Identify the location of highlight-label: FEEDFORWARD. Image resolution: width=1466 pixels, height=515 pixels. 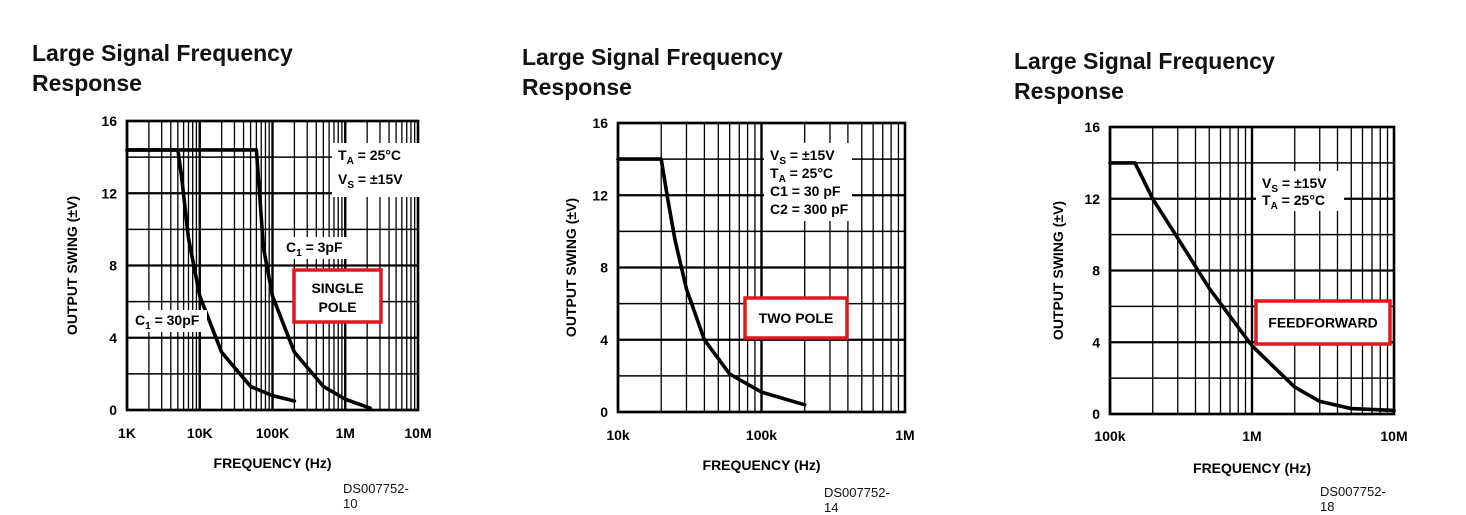
(1322, 323).